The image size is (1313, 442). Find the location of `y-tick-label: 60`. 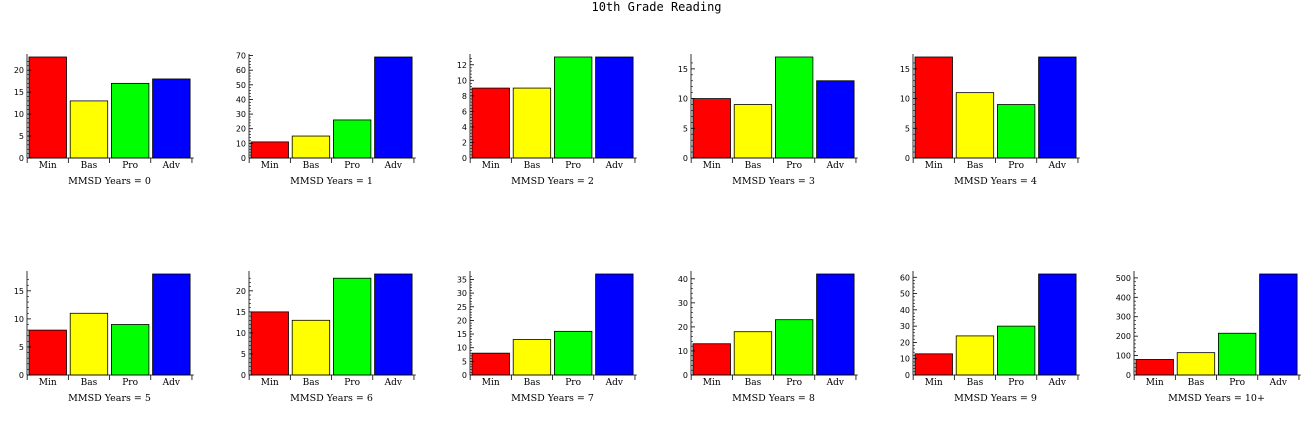

y-tick-label: 60 is located at coordinates (905, 277).